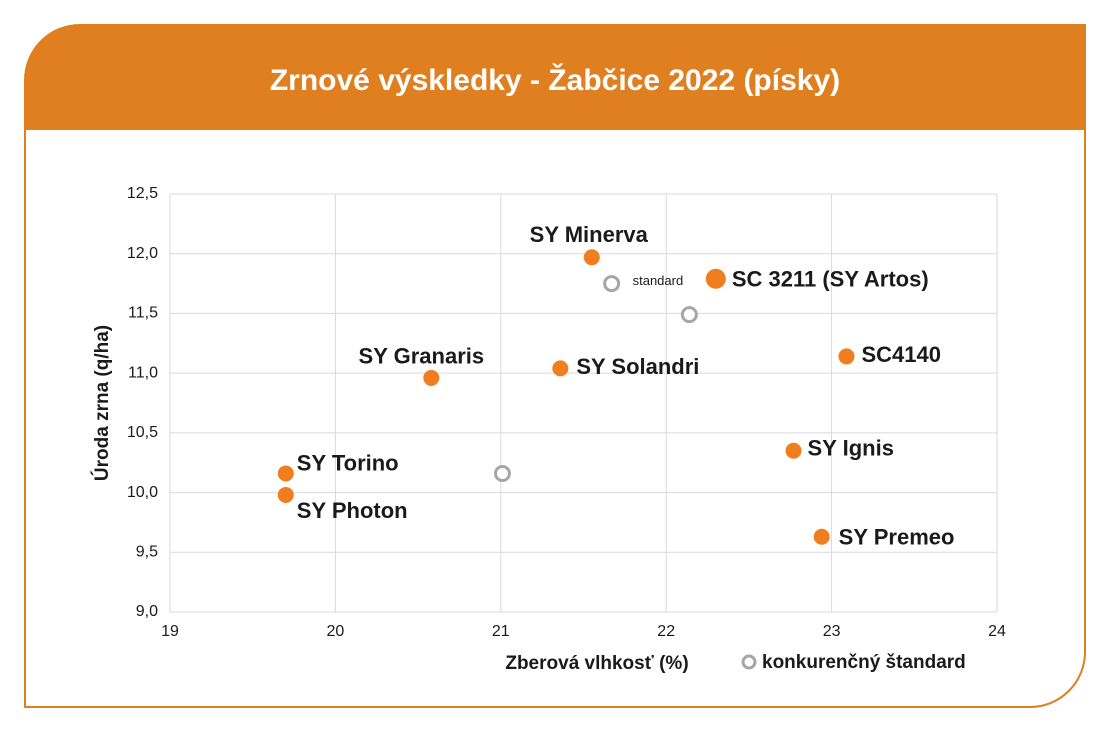  What do you see at coordinates (851, 448) in the screenshot?
I see `point-label: SY Ignis` at bounding box center [851, 448].